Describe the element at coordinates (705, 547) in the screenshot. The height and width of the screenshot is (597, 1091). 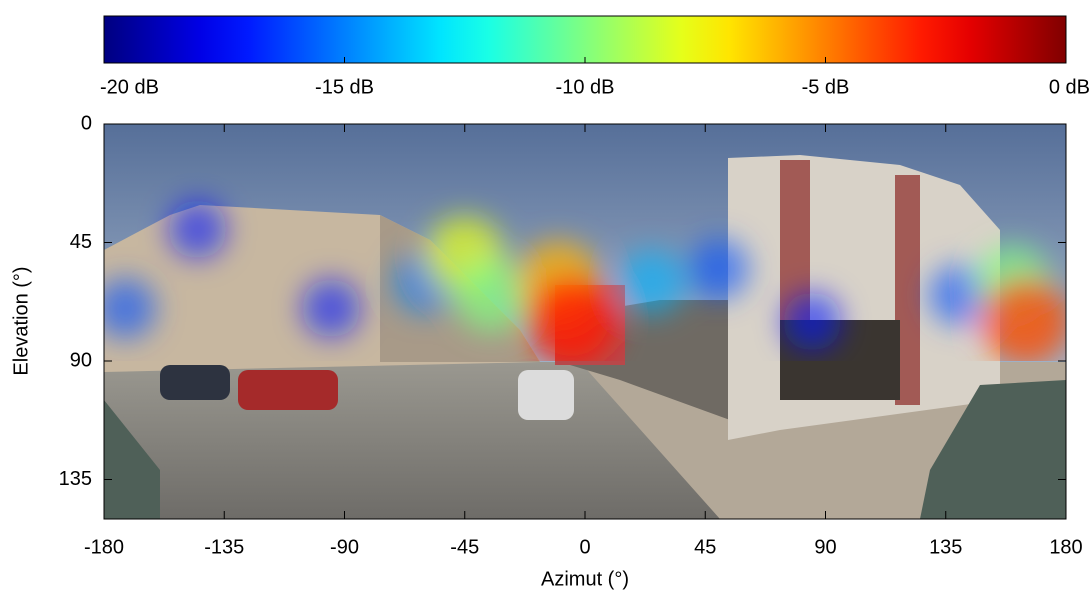
I see `x-tick-label: 45` at that location.